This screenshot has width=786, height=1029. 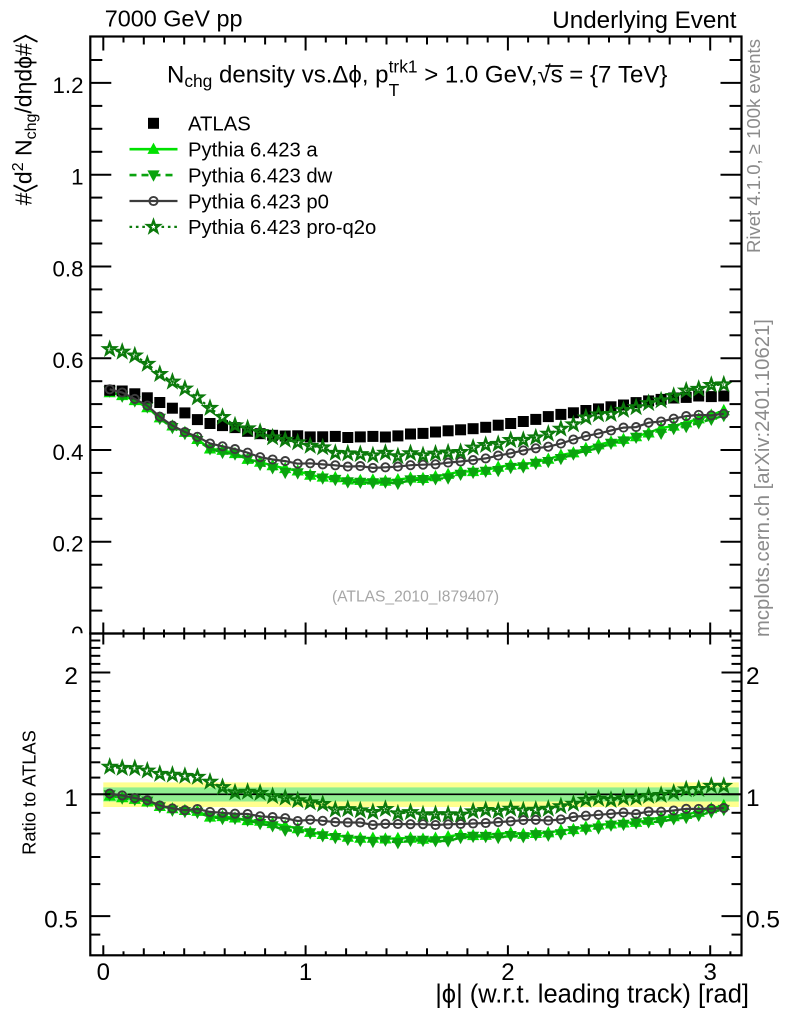 What do you see at coordinates (174, 18) in the screenshot?
I see `svg-text: 7000 GeV pp` at bounding box center [174, 18].